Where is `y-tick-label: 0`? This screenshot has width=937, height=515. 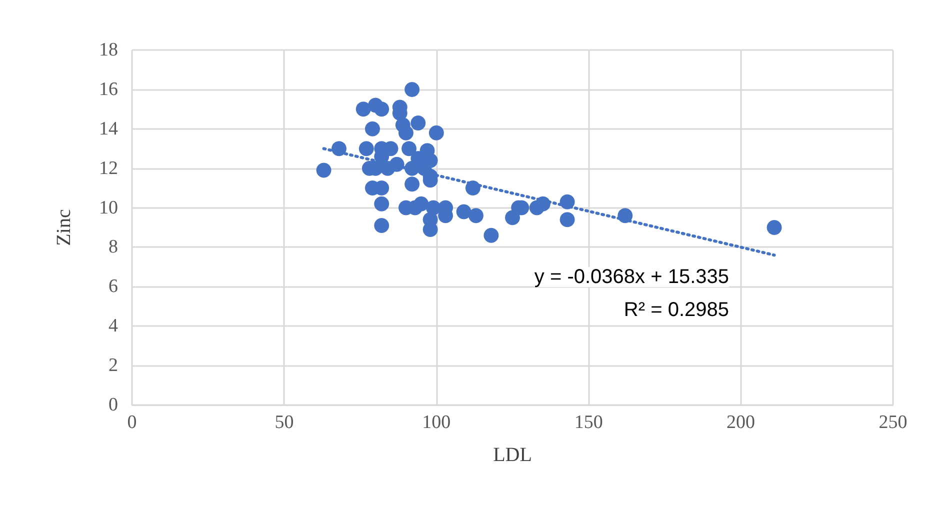
y-tick-label: 0 is located at coordinates (113, 405).